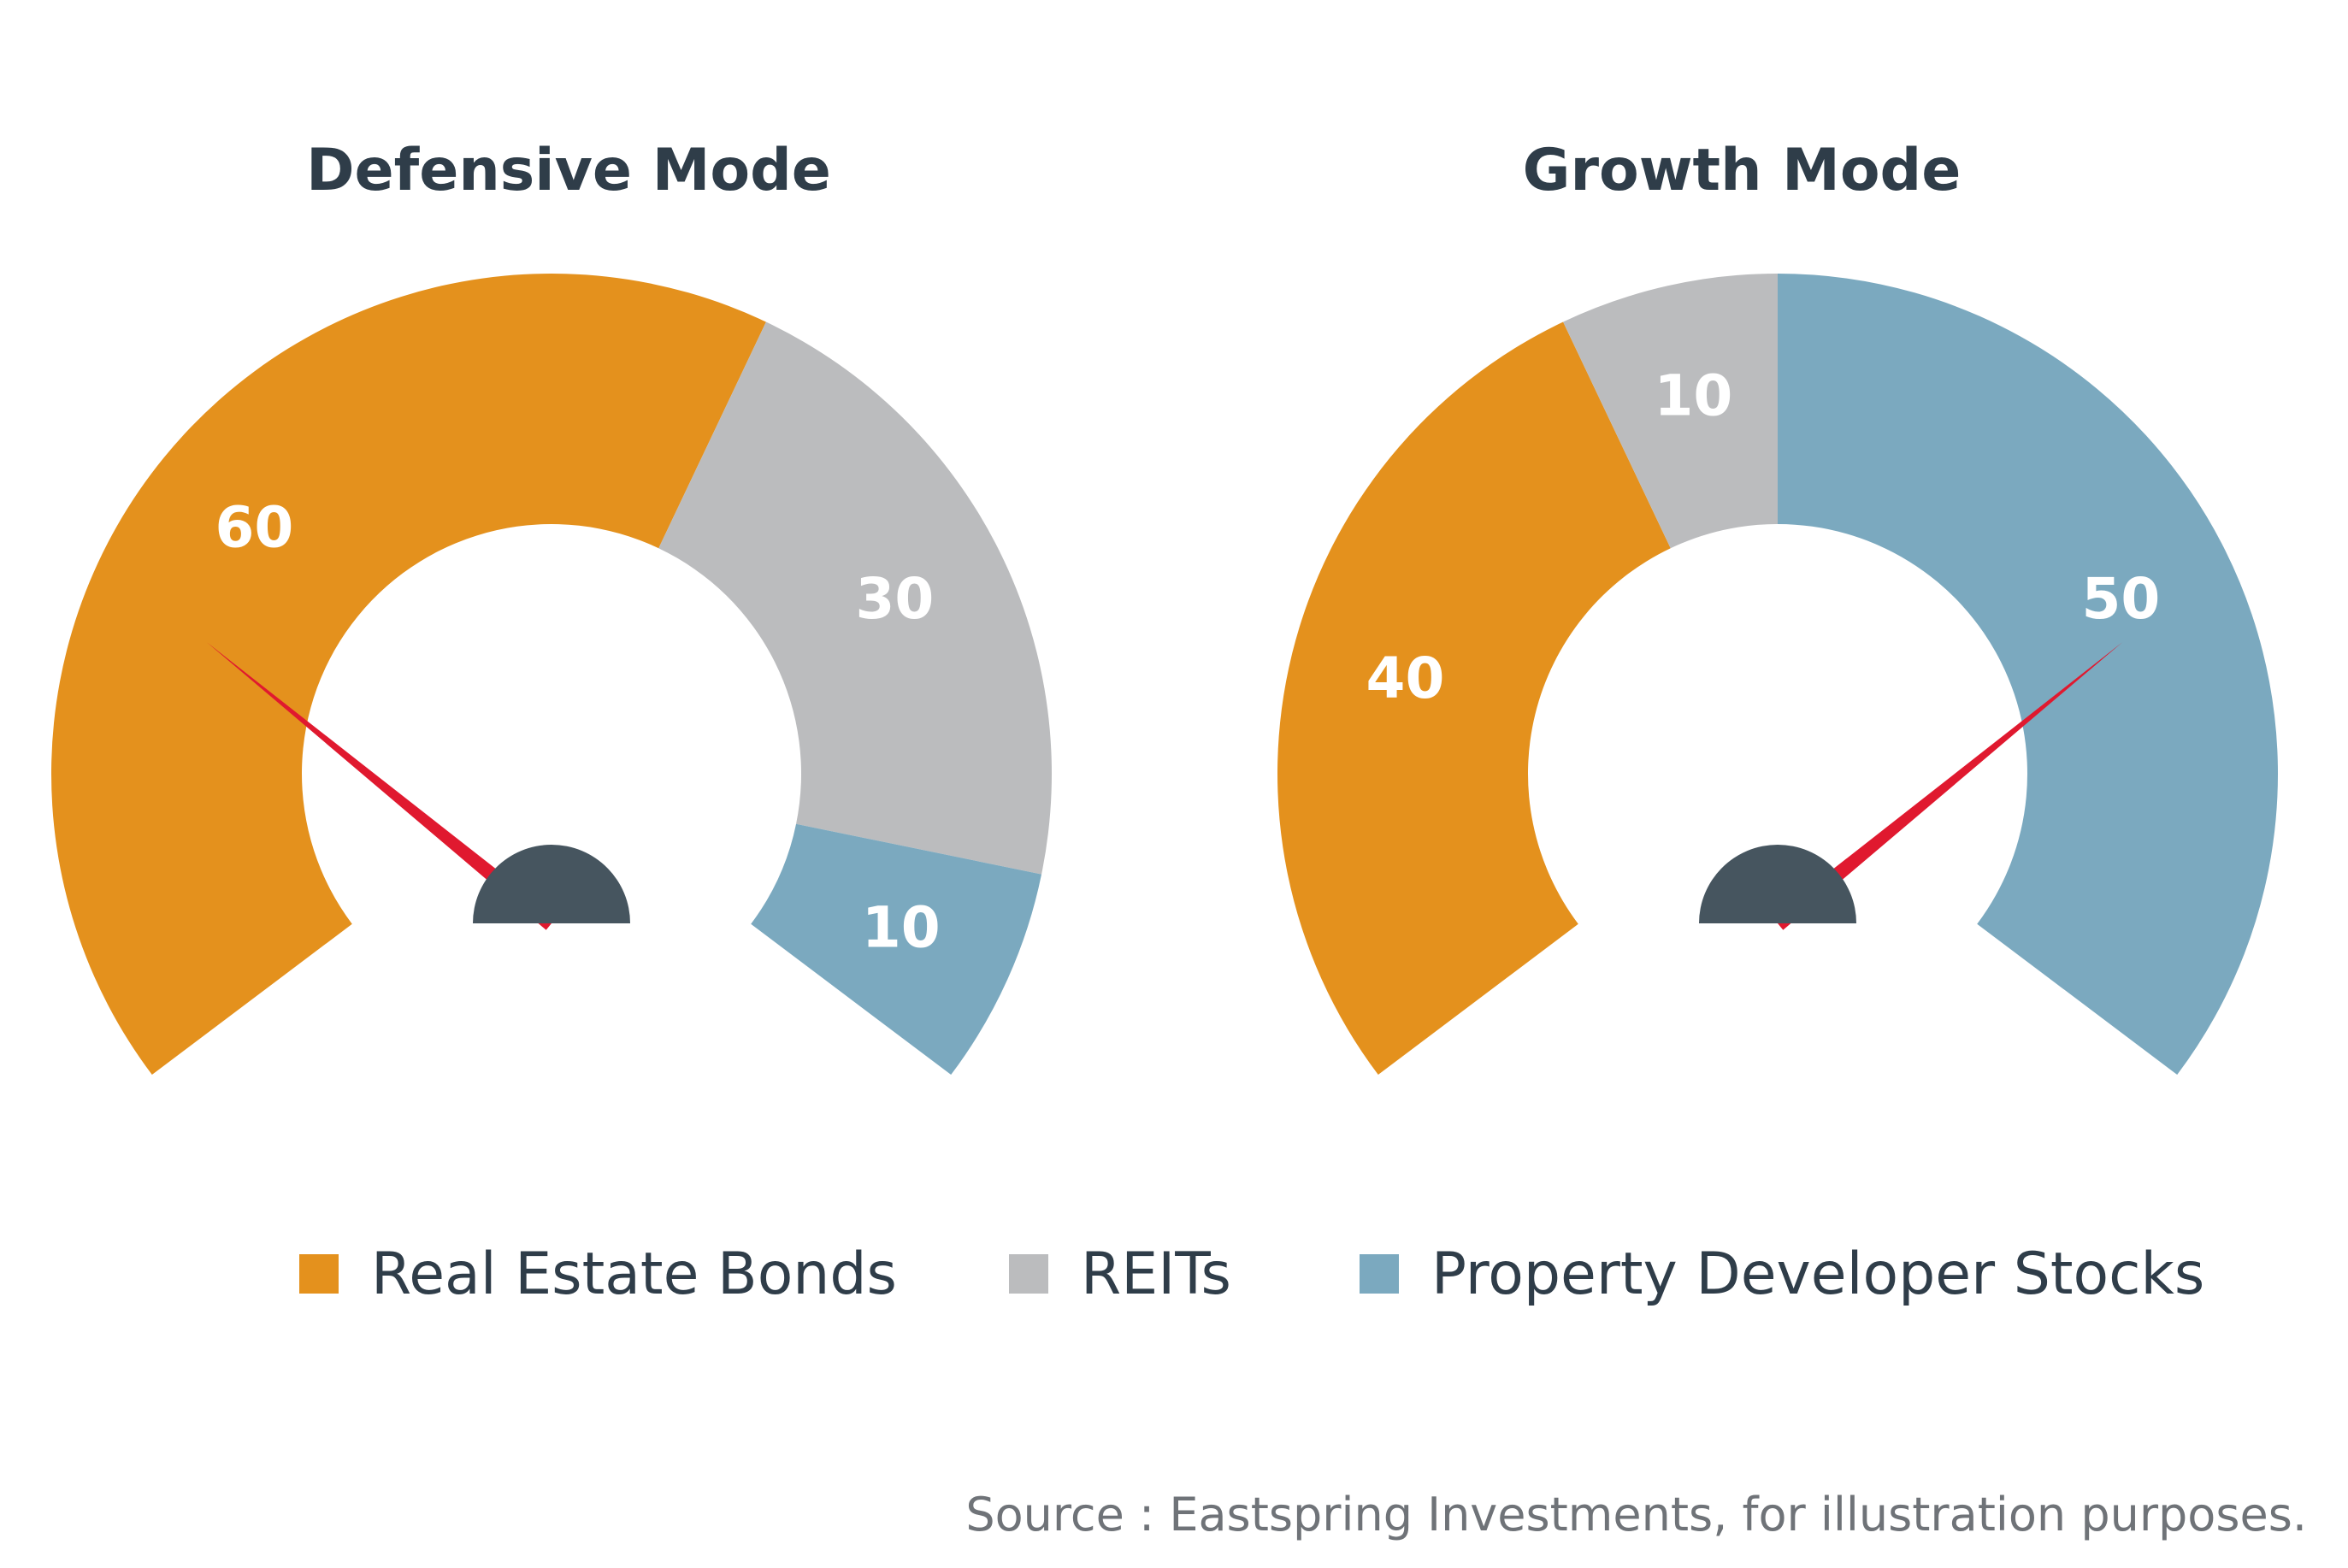  I want to click on gauge-defensive-segment-reits, so click(855, 598).